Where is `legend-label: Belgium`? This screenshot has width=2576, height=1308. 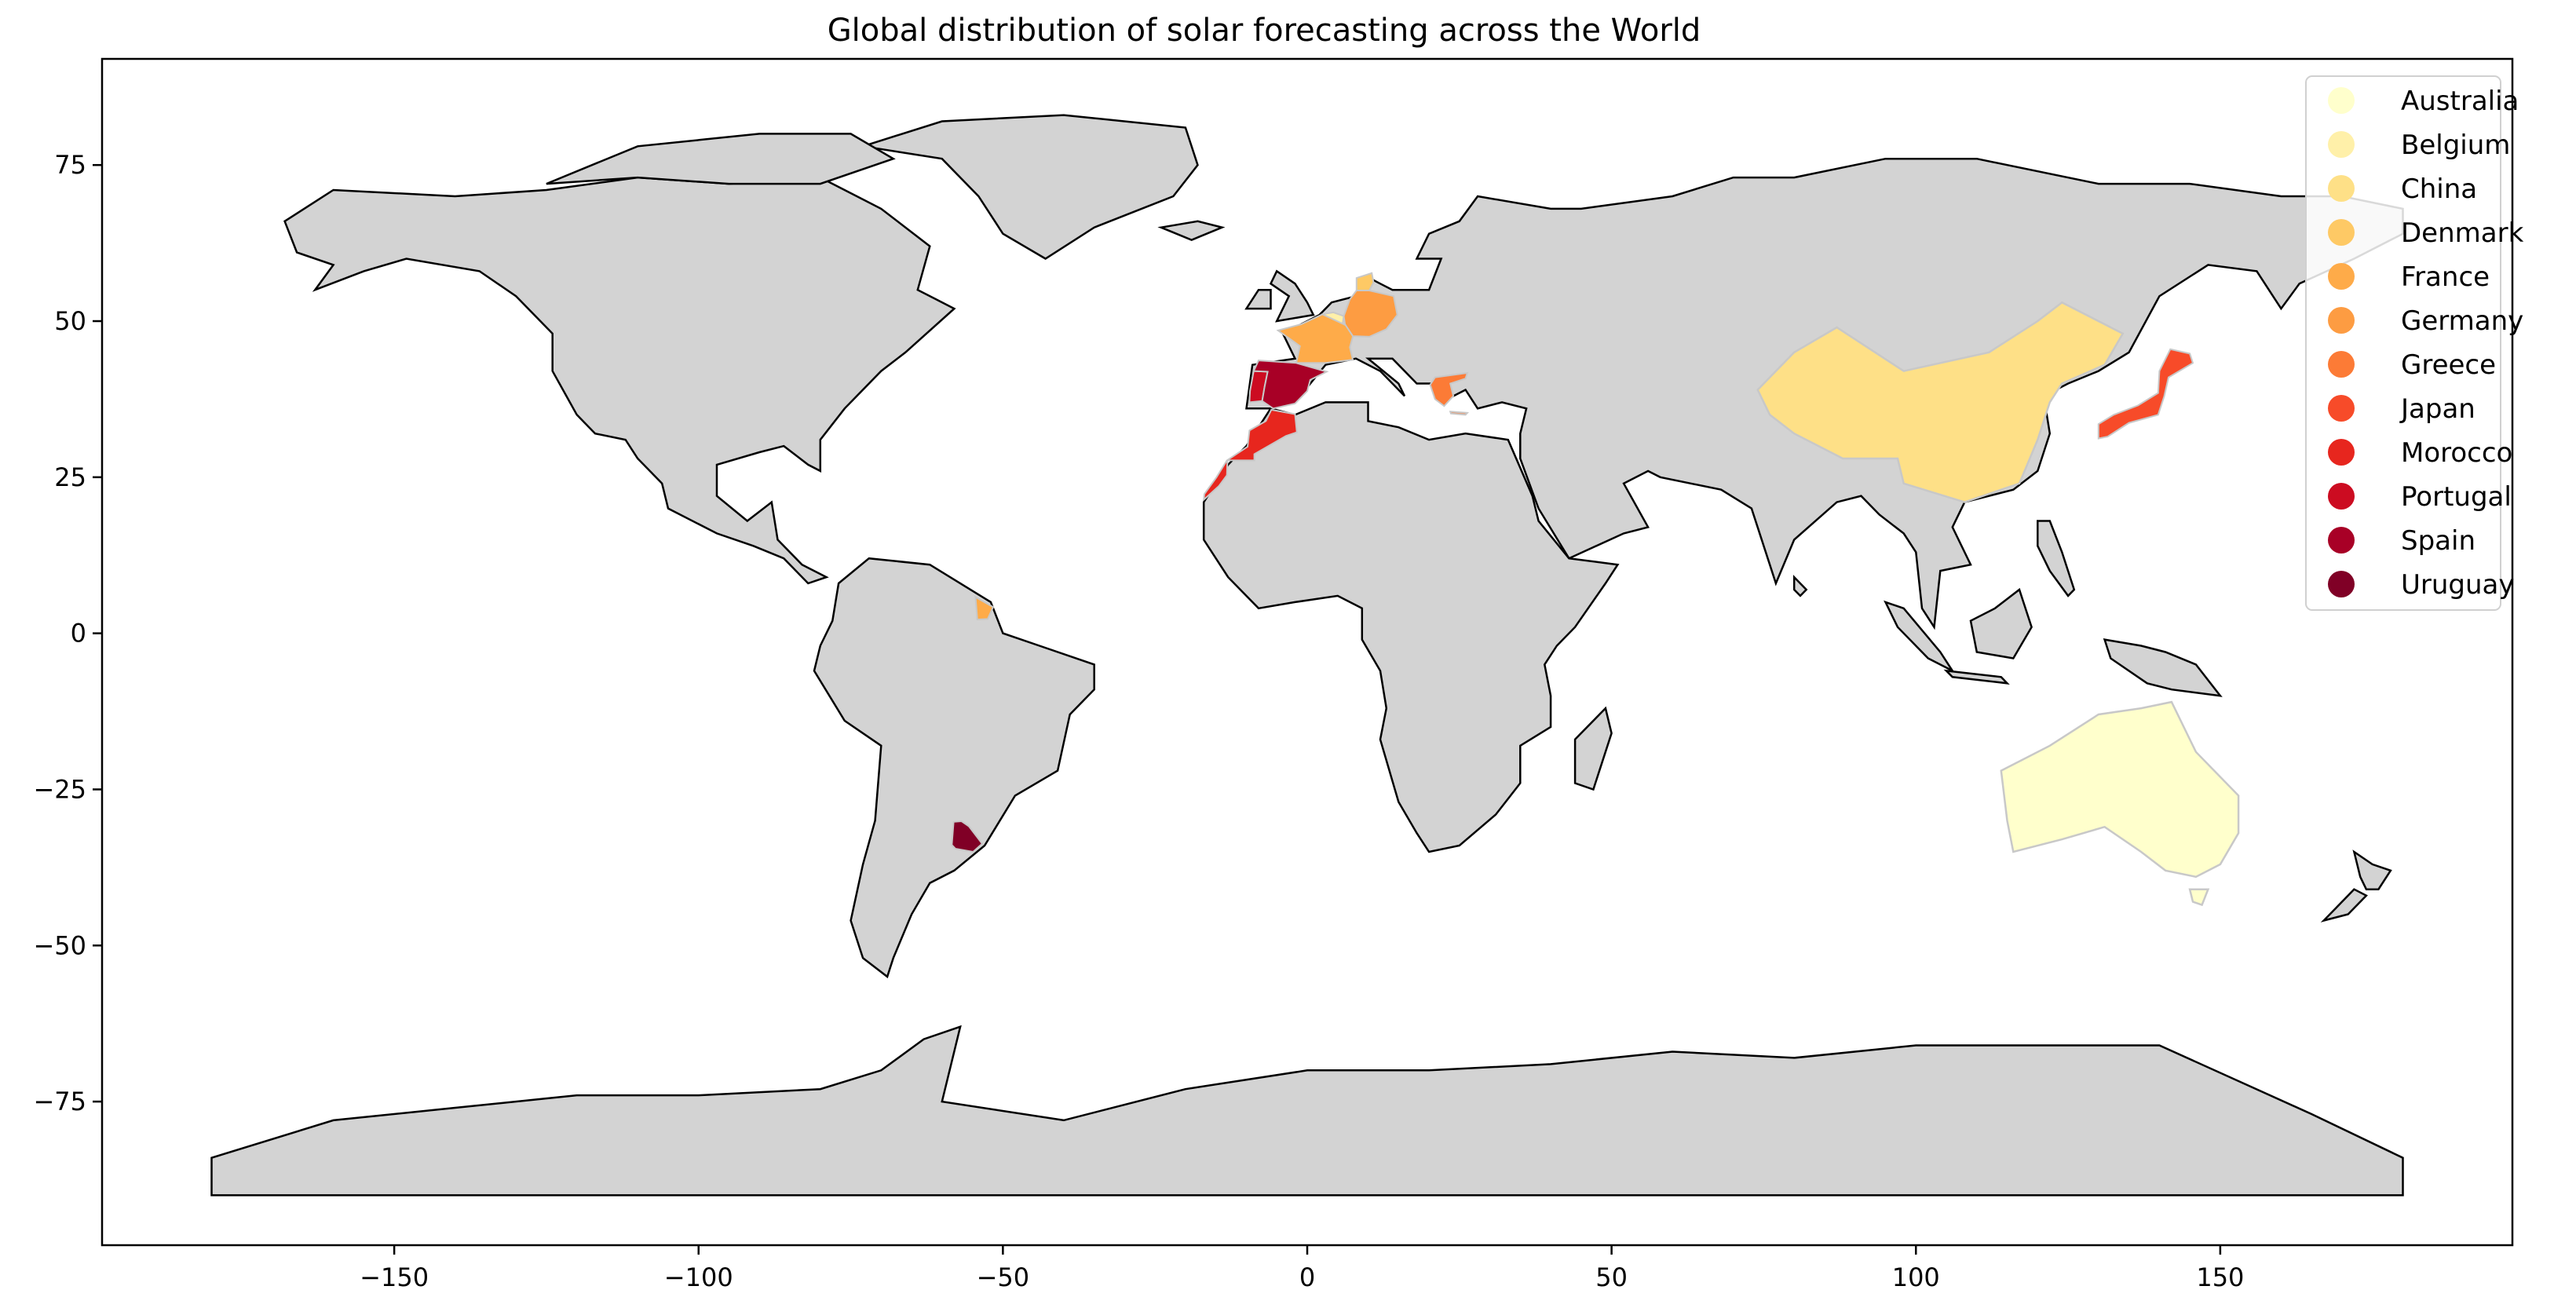
legend-label: Belgium is located at coordinates (2455, 145).